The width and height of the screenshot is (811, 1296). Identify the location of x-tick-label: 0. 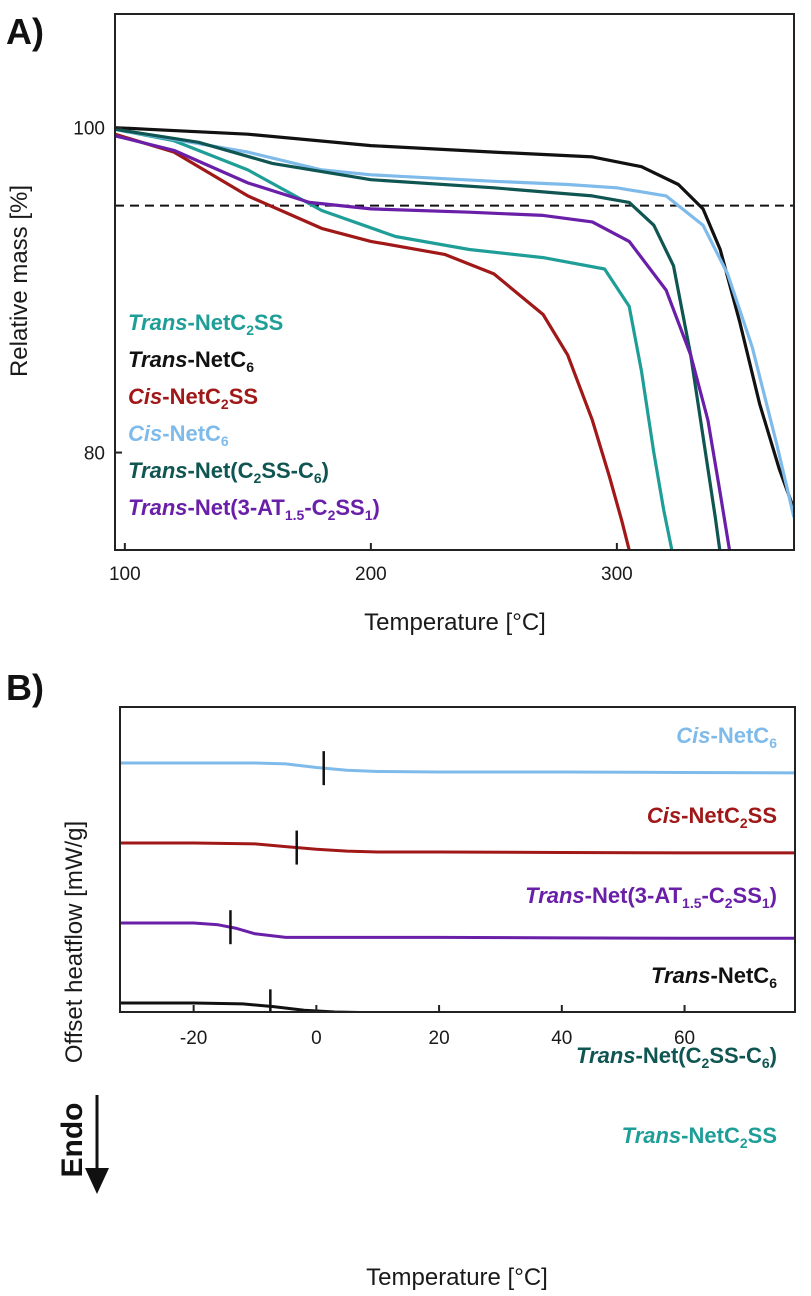
(316, 1038).